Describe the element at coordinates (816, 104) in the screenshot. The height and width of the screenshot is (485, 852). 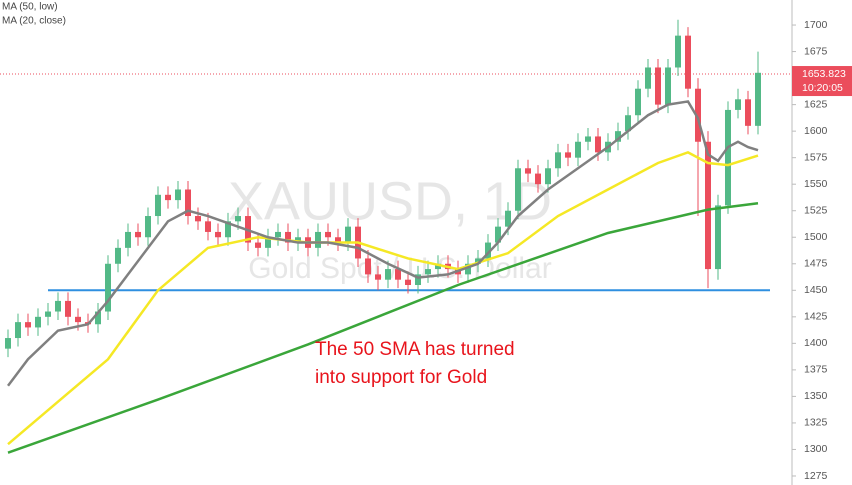
I see `y-tick-label: 1625` at that location.